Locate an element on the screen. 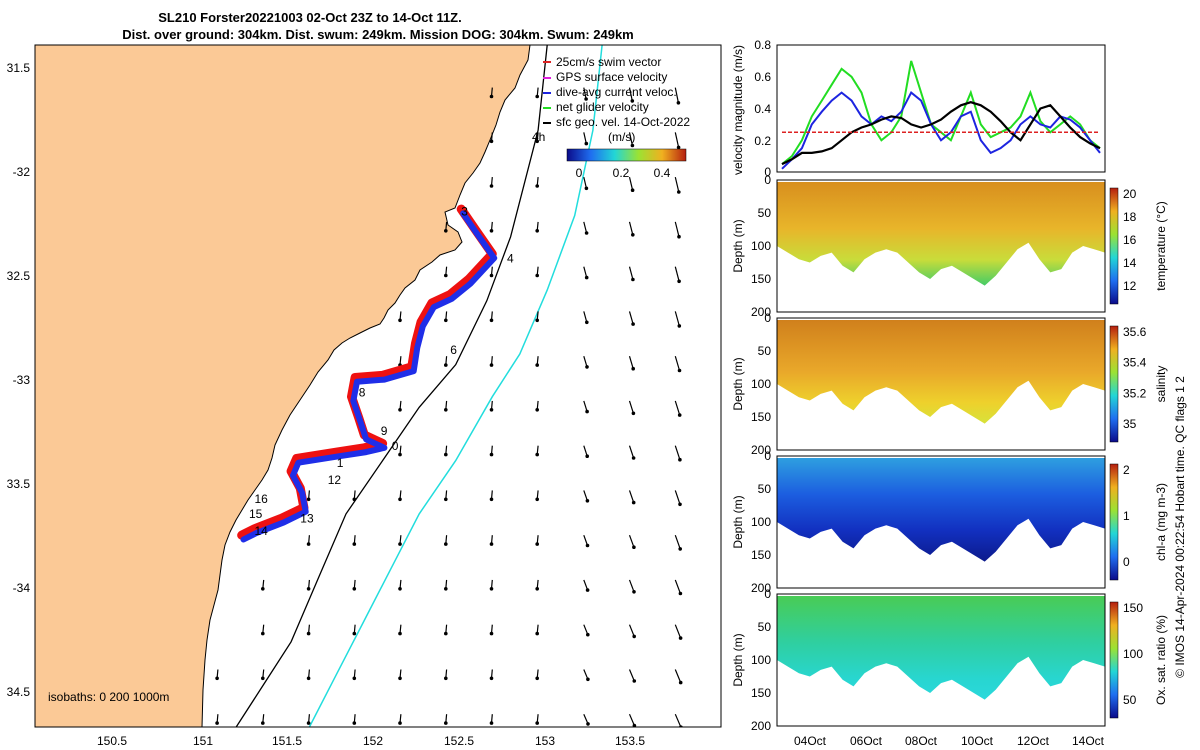  colorbar-tick: 150 is located at coordinates (1133, 608).